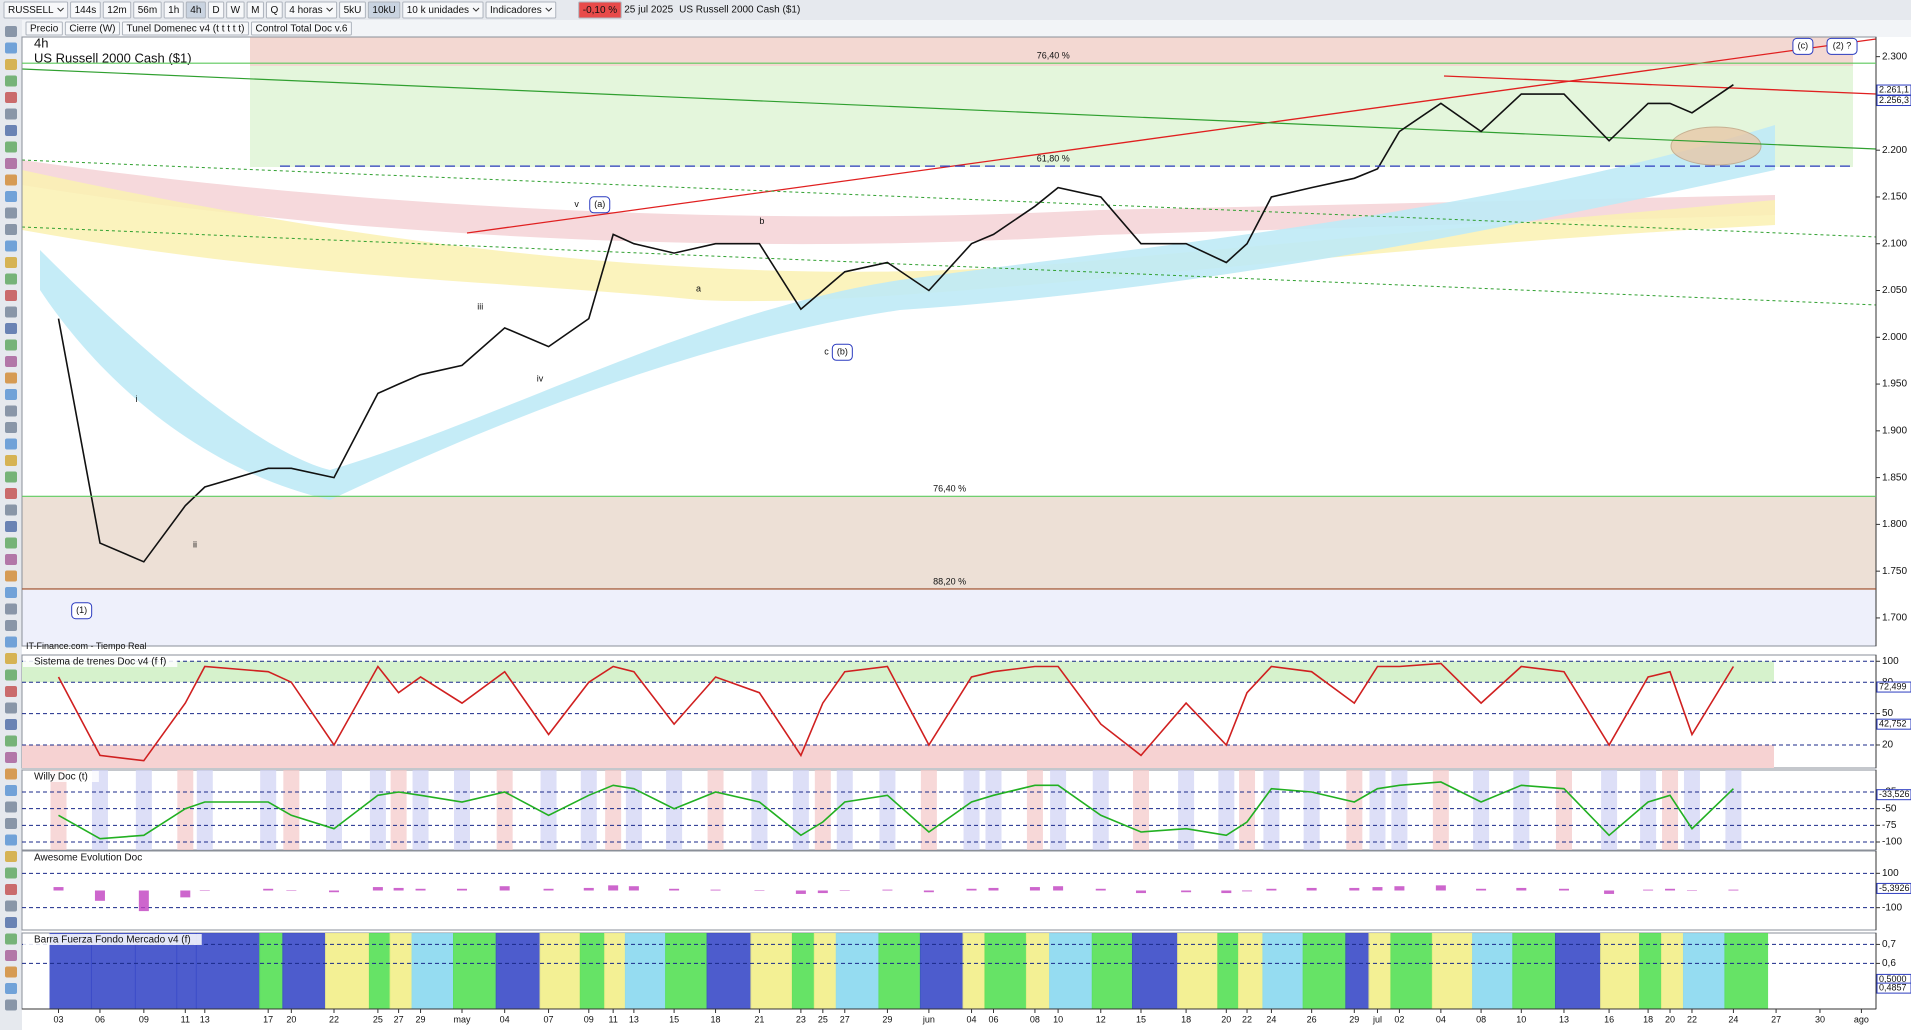 This screenshot has width=1911, height=1030. What do you see at coordinates (147, 10) in the screenshot?
I see `toolbar-button: 56m` at bounding box center [147, 10].